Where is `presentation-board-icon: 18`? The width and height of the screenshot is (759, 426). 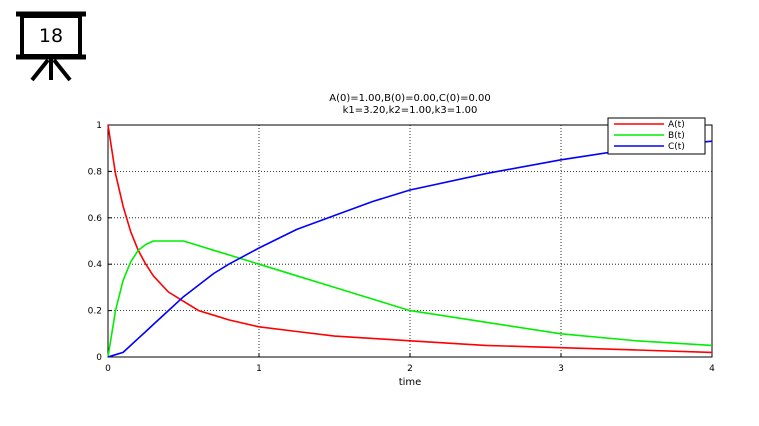 presentation-board-icon: 18 is located at coordinates (51, 46).